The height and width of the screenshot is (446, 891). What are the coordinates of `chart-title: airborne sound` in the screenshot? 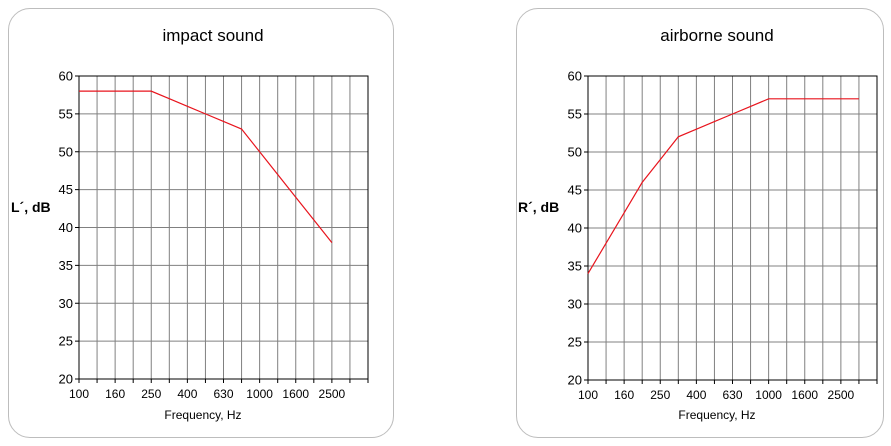 It's located at (716, 35).